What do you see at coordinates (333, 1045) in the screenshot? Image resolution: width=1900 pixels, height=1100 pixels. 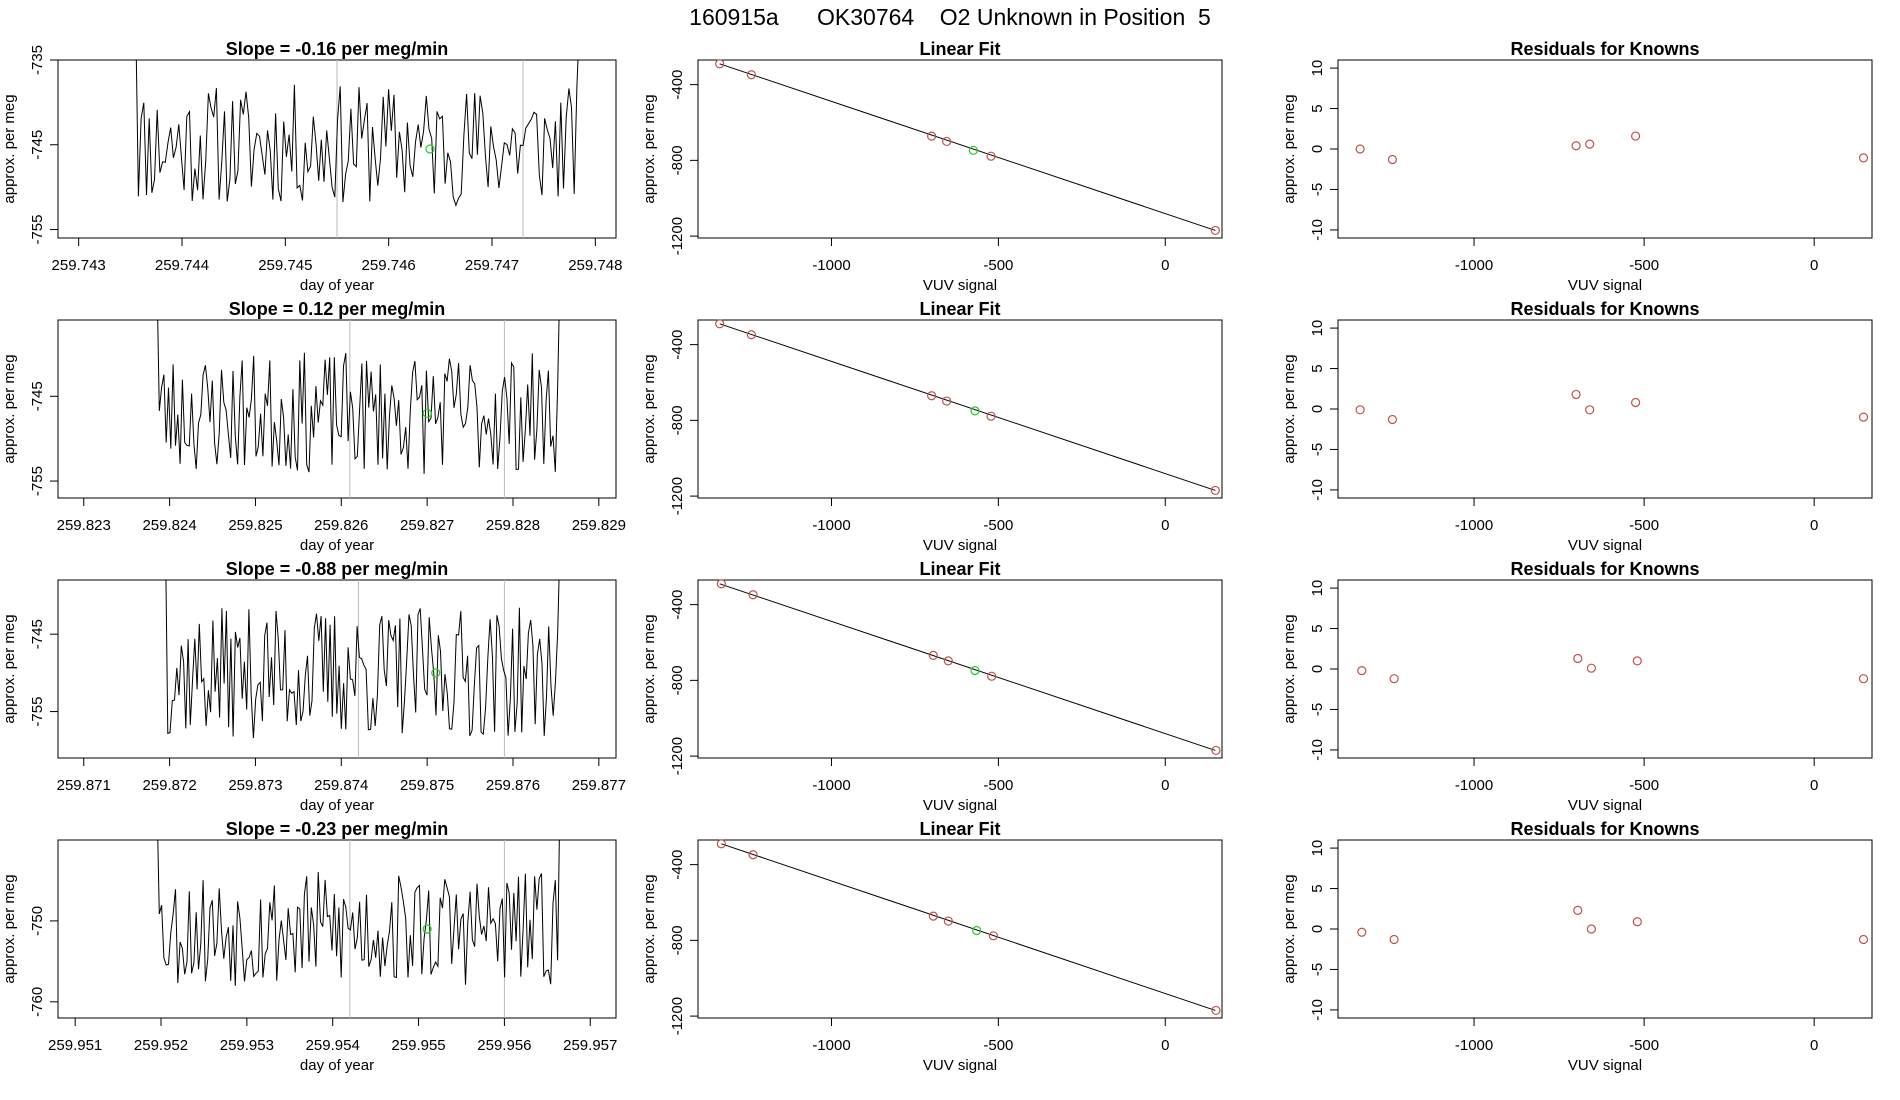 I see `panel-10-xtick-label: 259.954` at bounding box center [333, 1045].